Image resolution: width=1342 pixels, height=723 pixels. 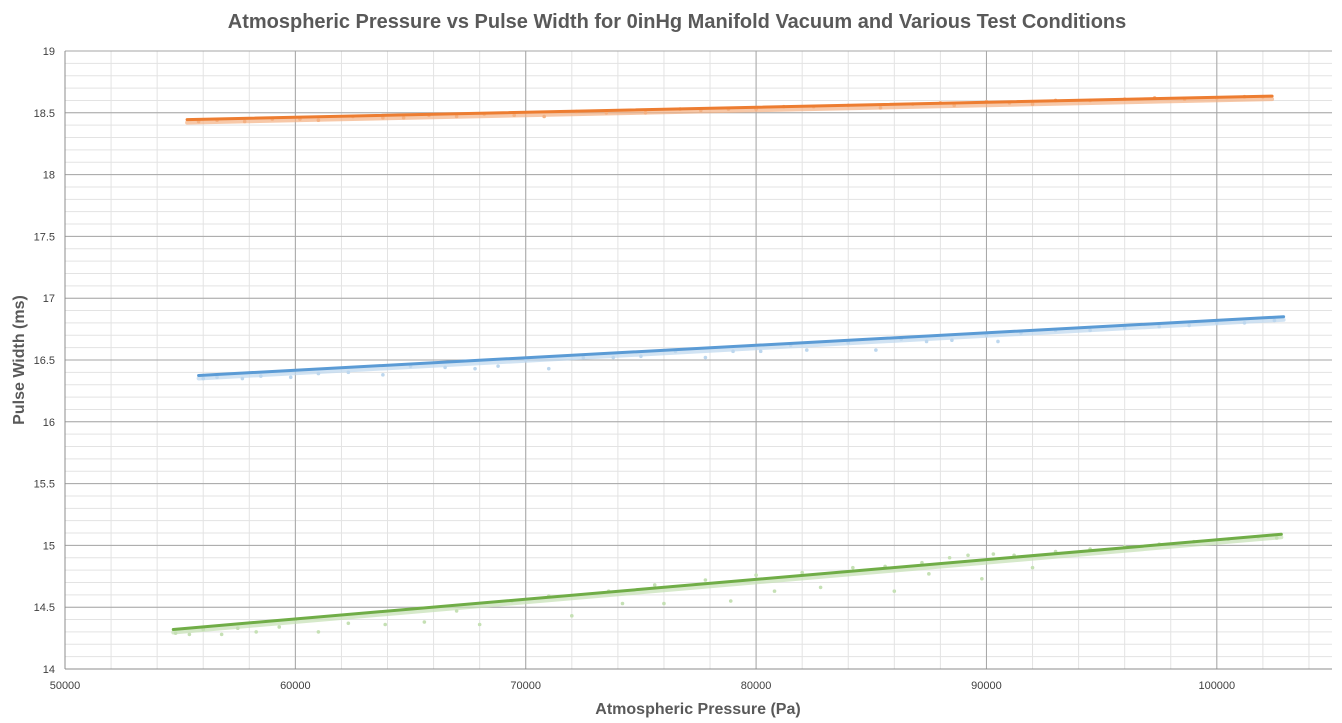 I want to click on y-tick-label: 16.5, so click(x=44, y=361).